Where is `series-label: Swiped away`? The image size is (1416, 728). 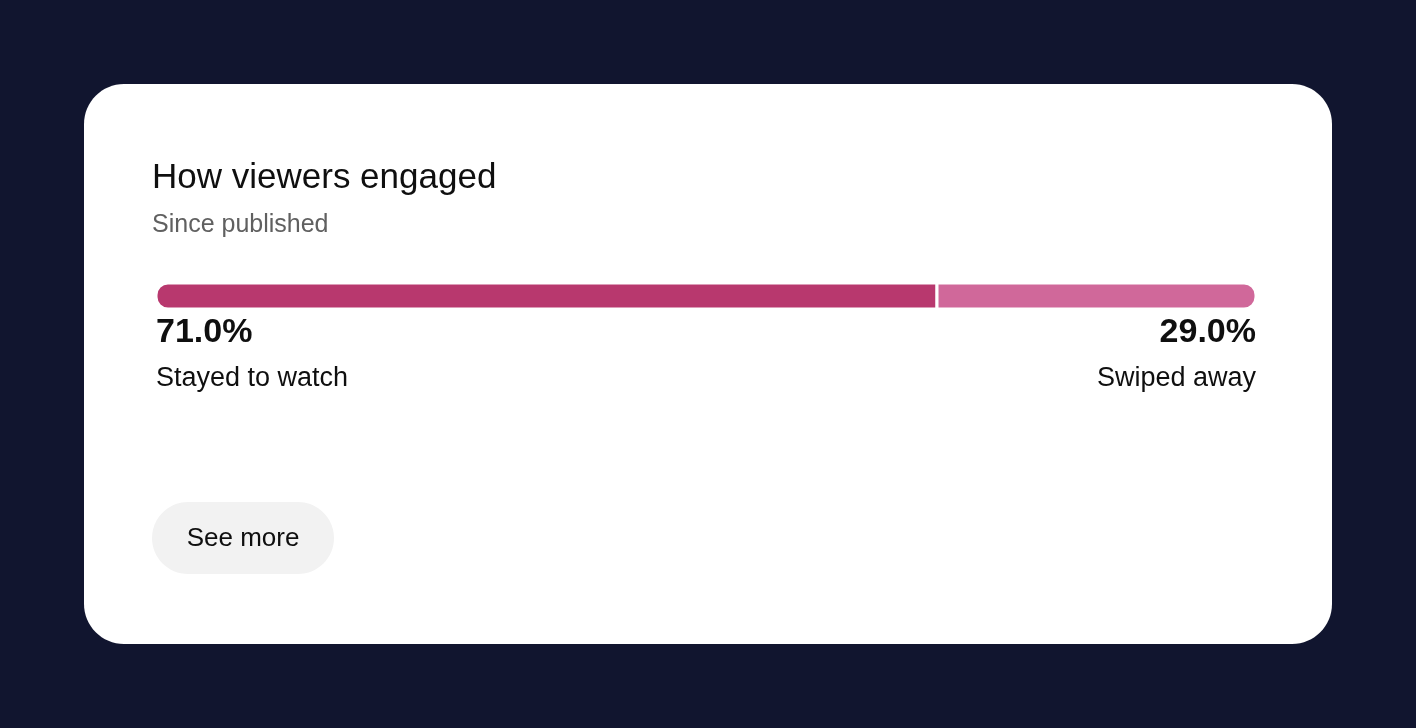 series-label: Swiped away is located at coordinates (1176, 377).